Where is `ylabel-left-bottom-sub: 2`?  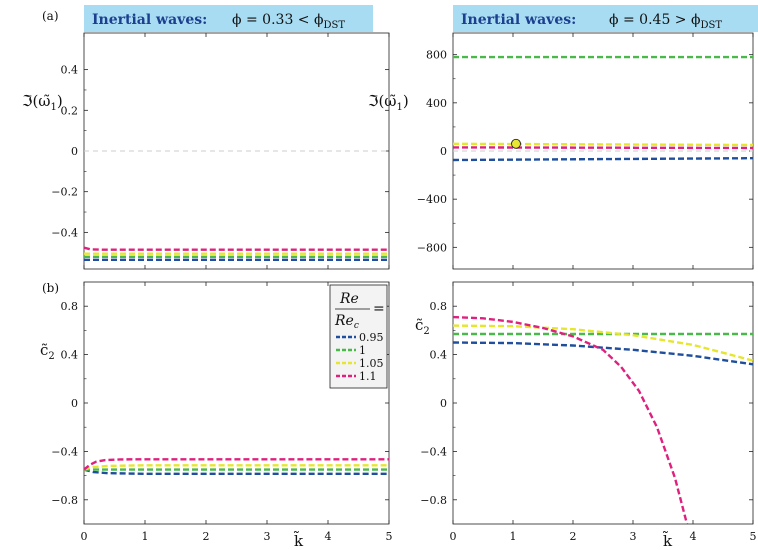 ylabel-left-bottom-sub: 2 is located at coordinates (51, 356).